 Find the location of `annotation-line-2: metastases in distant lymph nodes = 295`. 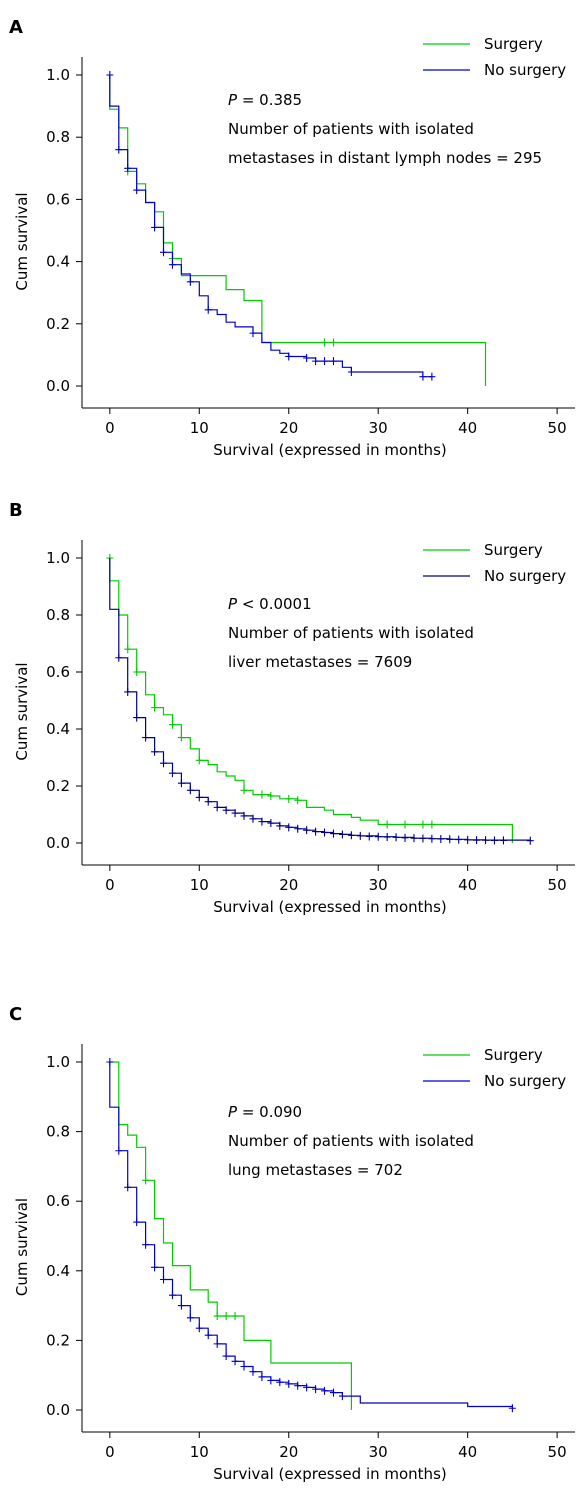

annotation-line-2: metastases in distant lymph nodes = 295 is located at coordinates (385, 158).